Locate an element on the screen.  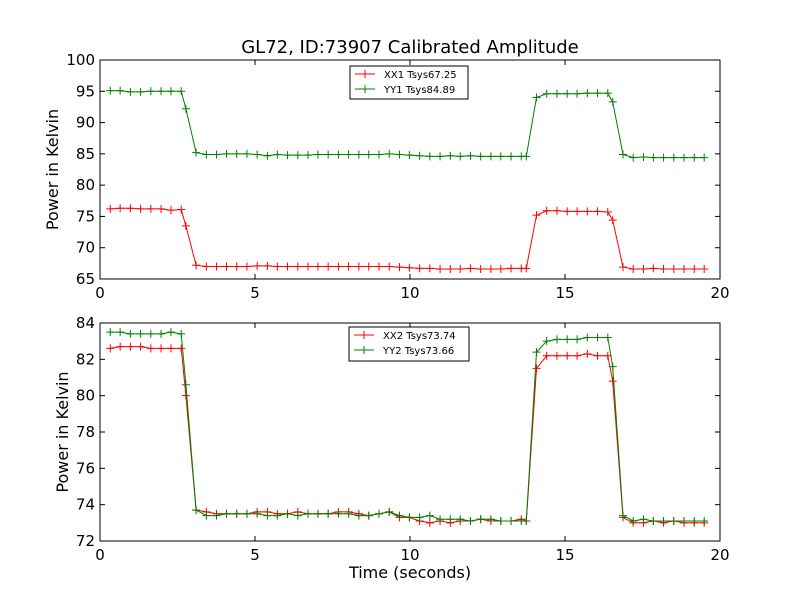
legend-label: XX2 Tsys73.74 is located at coordinates (419, 336).